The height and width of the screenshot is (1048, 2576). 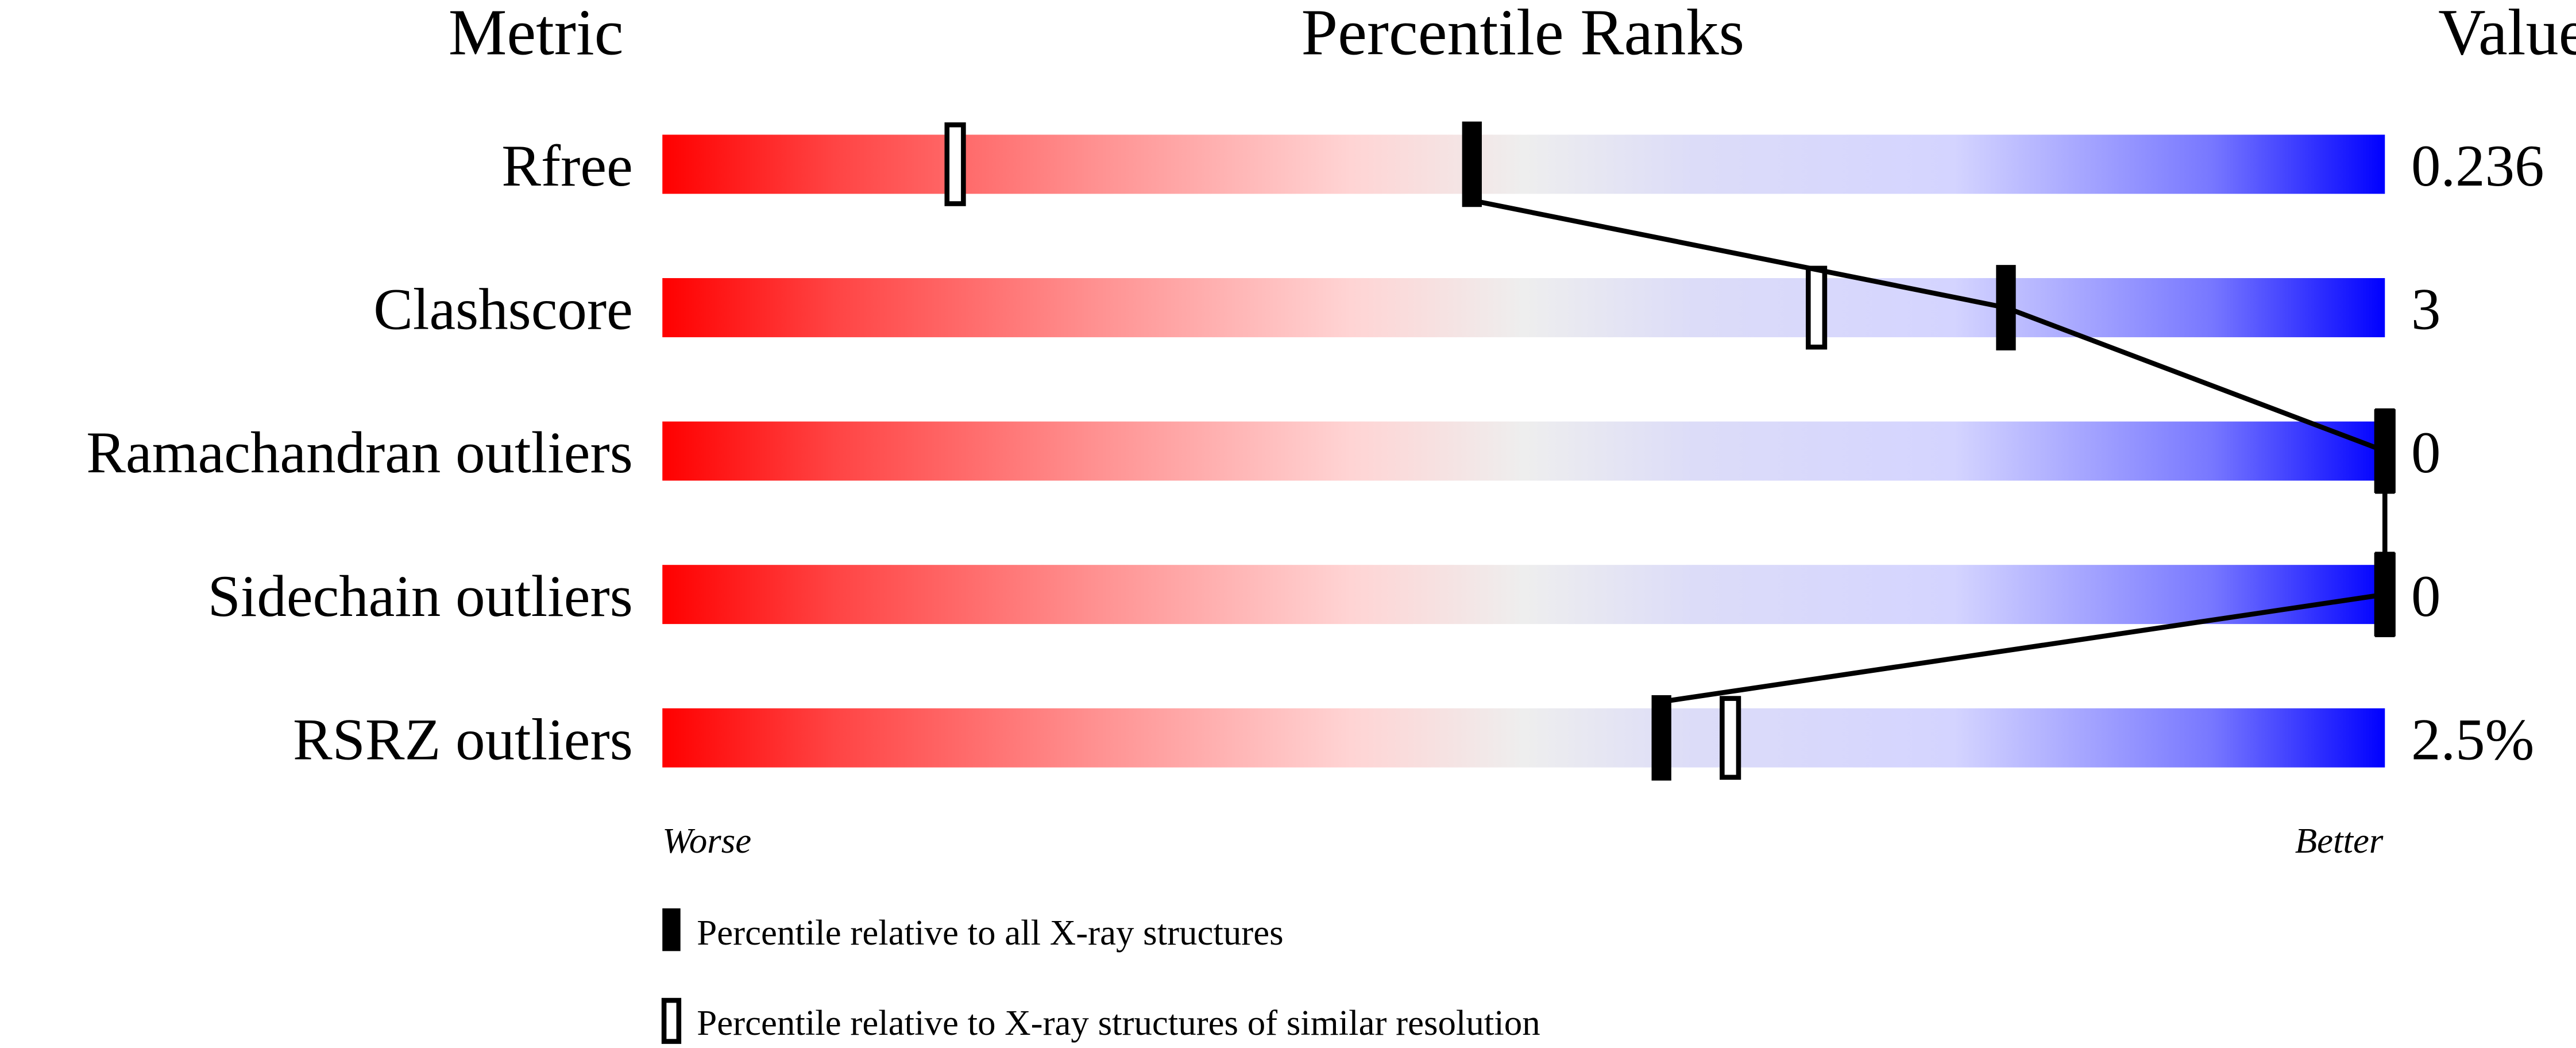 What do you see at coordinates (706, 840) in the screenshot?
I see `worse-label: Worse` at bounding box center [706, 840].